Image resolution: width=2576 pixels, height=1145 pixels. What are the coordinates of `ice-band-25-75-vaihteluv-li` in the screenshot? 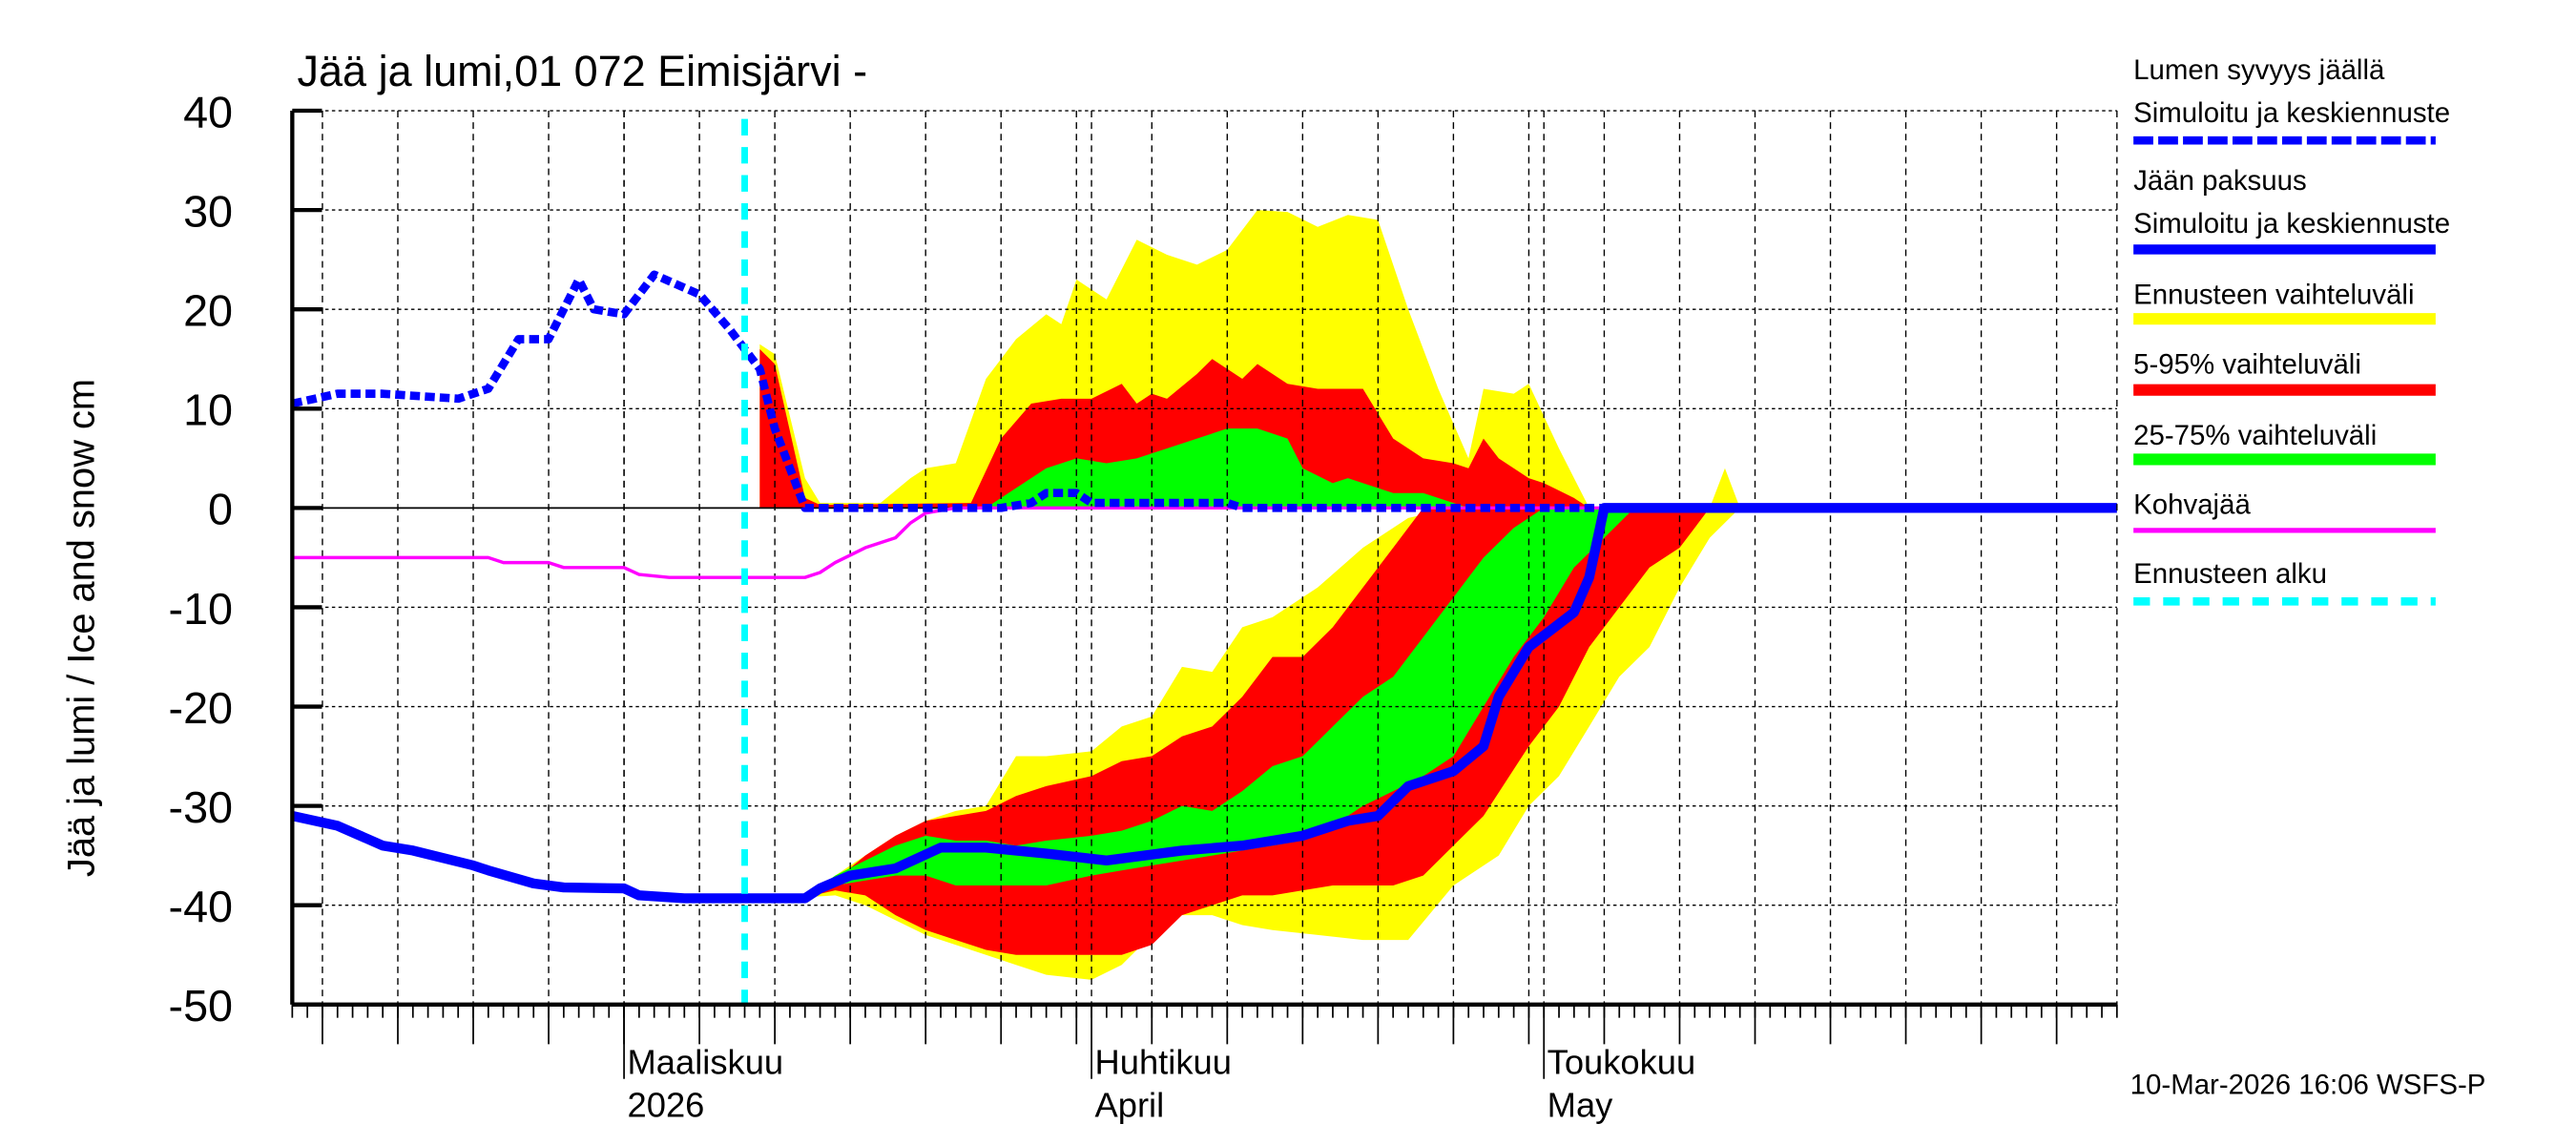 It's located at (1219, 703).